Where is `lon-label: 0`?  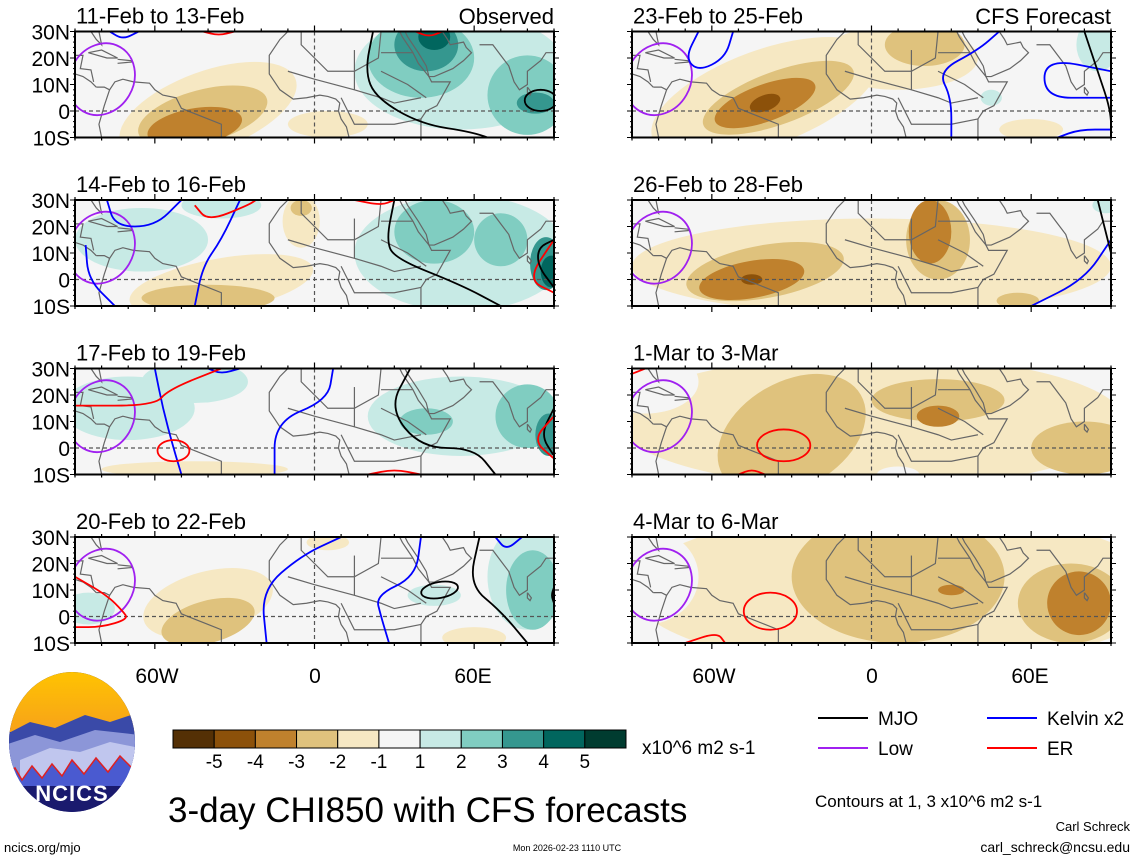
lon-label: 0 is located at coordinates (872, 676).